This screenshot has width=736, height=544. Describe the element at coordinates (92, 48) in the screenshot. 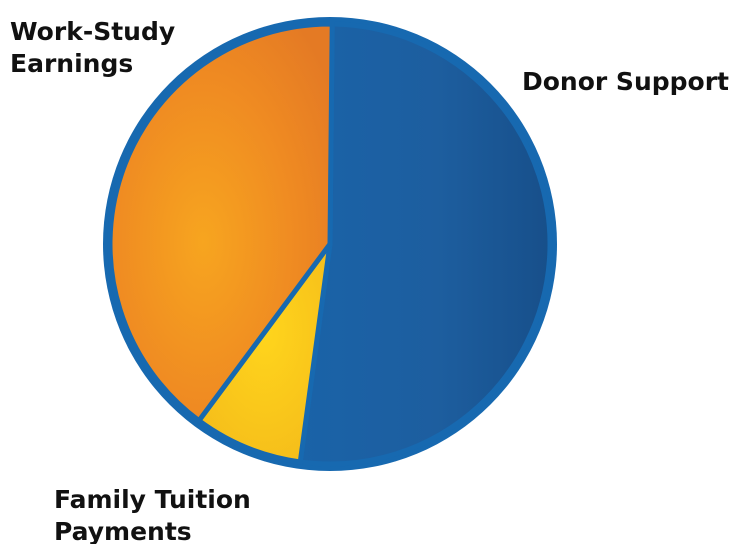

I see `work-study-earnings-label: Work-Study Earnings` at that location.